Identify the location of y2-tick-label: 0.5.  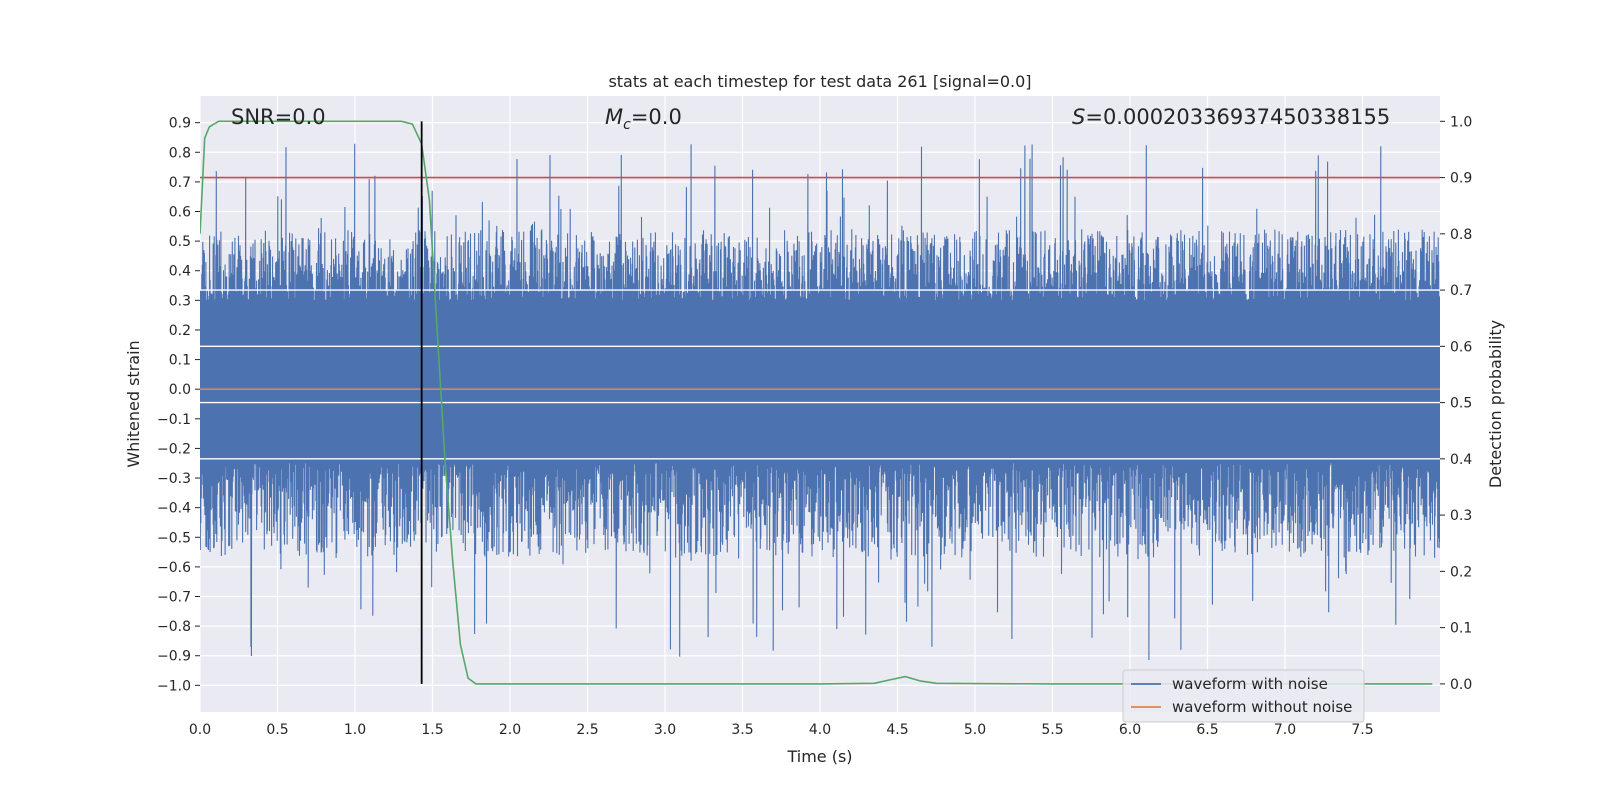
(1461, 404).